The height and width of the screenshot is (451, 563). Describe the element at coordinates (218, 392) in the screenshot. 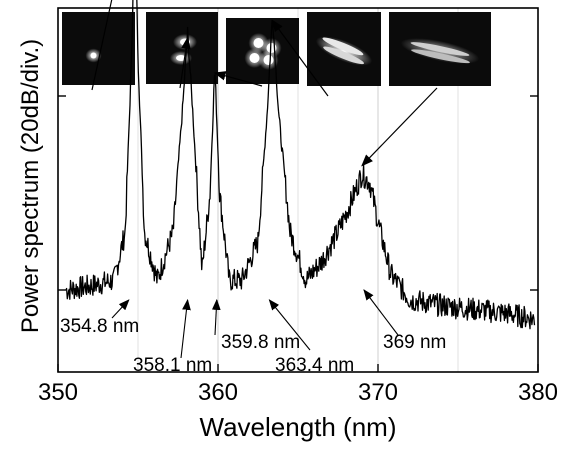

I see `x-tick-label-1: 360` at that location.